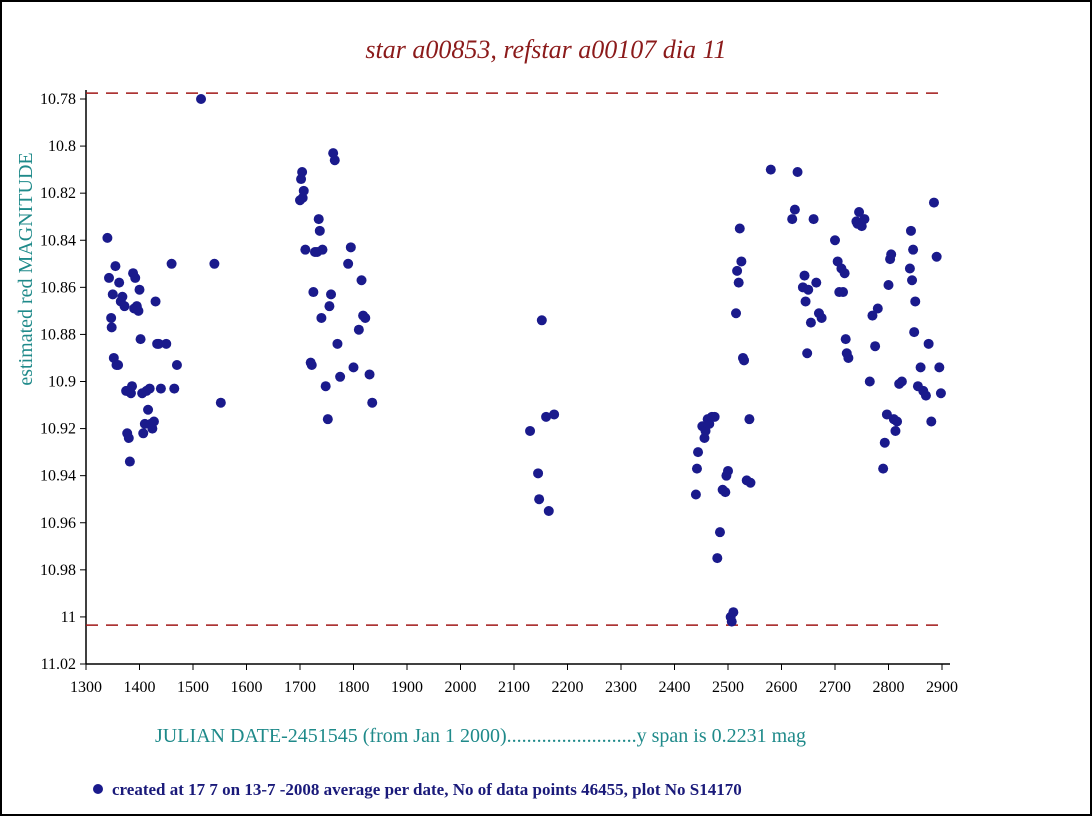  What do you see at coordinates (728, 687) in the screenshot?
I see `x-tick-label: 2500` at bounding box center [728, 687].